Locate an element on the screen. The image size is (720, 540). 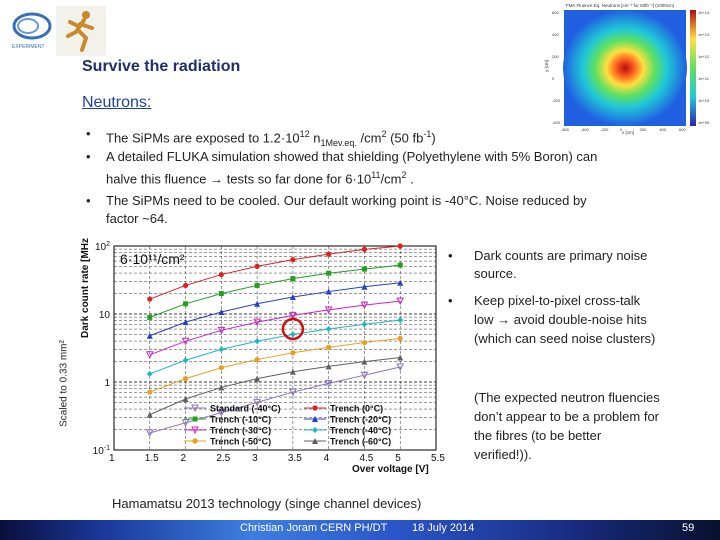
svg-text: EXPERIMENT is located at coordinates (28, 47).